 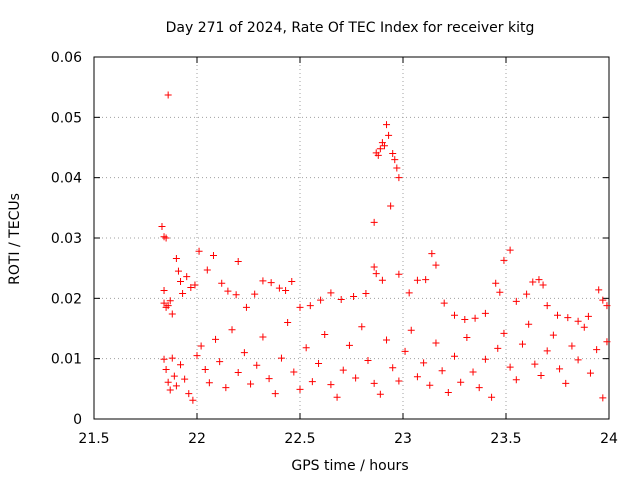 I want to click on y-tick-label: 0.02, so click(x=66, y=299).